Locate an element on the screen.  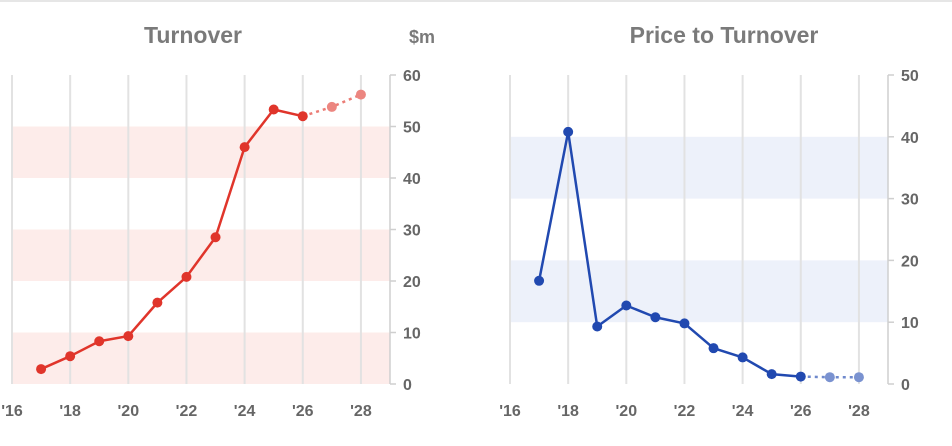
top-divider is located at coordinates (476, 1).